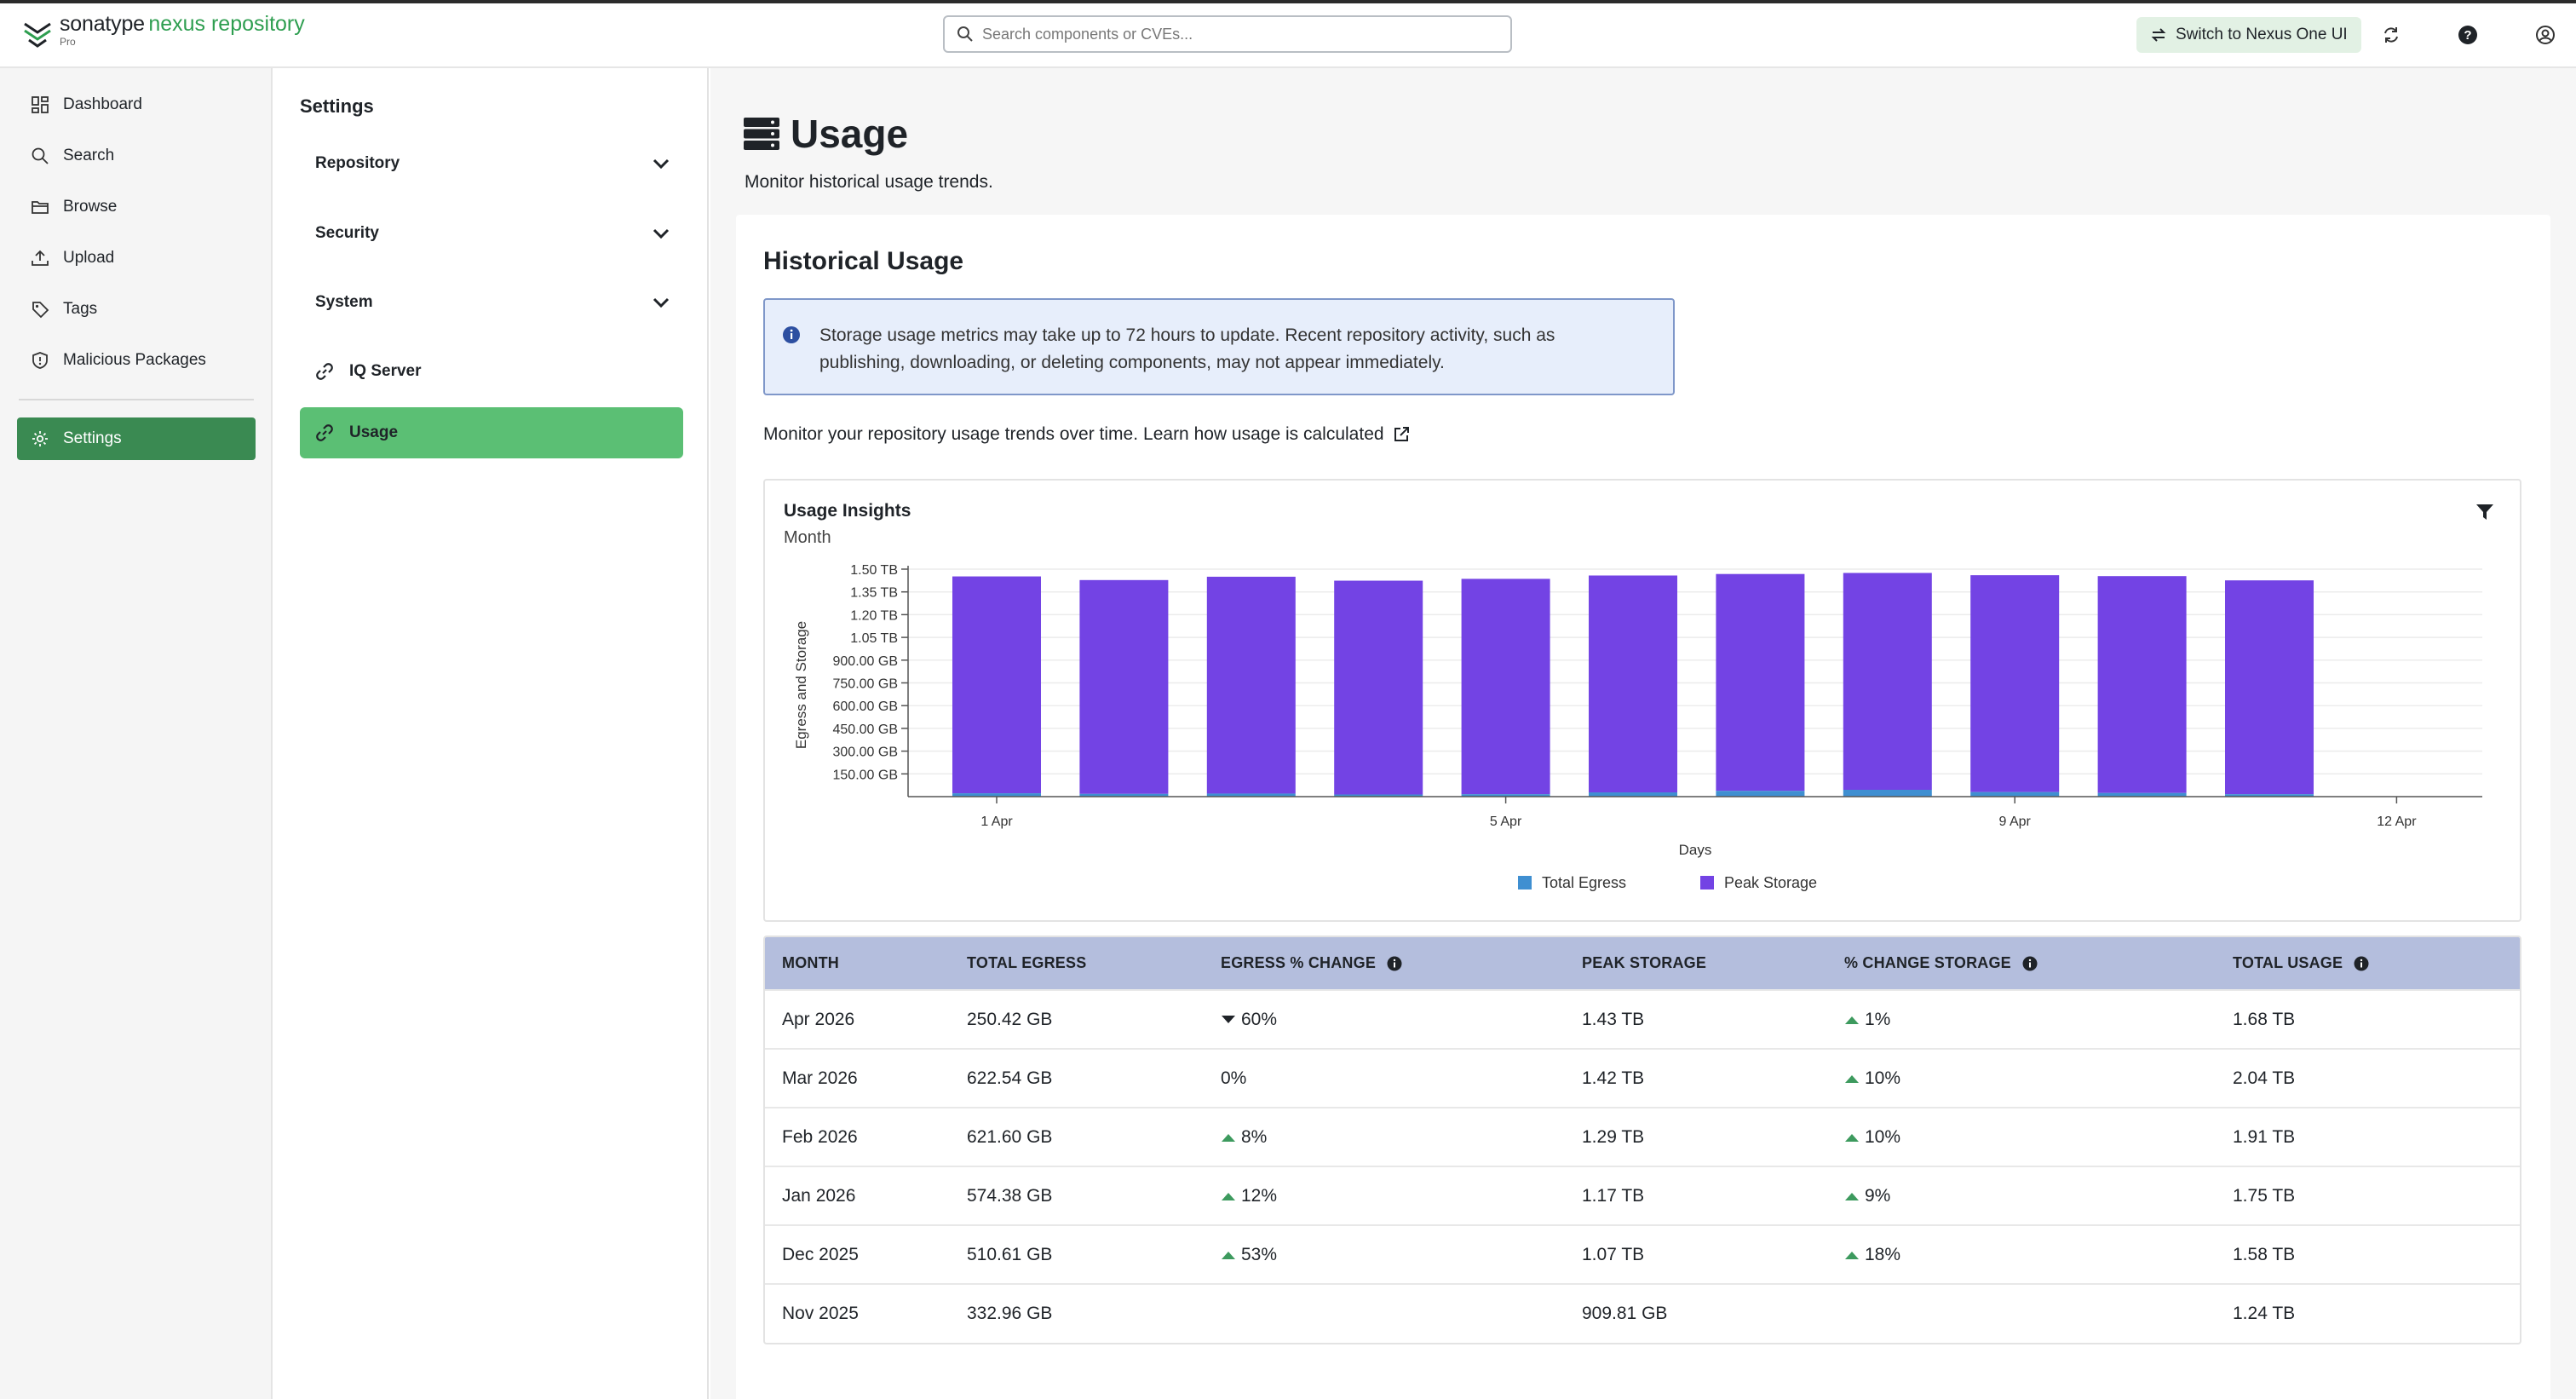 This screenshot has width=2576, height=1399. What do you see at coordinates (2022, 1137) in the screenshot?
I see `table-cell-storage-change: 10%` at bounding box center [2022, 1137].